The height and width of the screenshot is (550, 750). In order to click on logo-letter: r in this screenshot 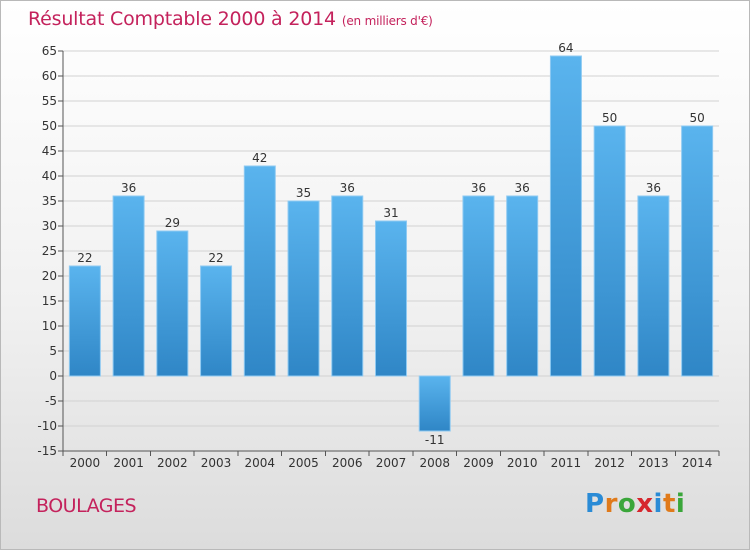, I will do `click(611, 504)`.